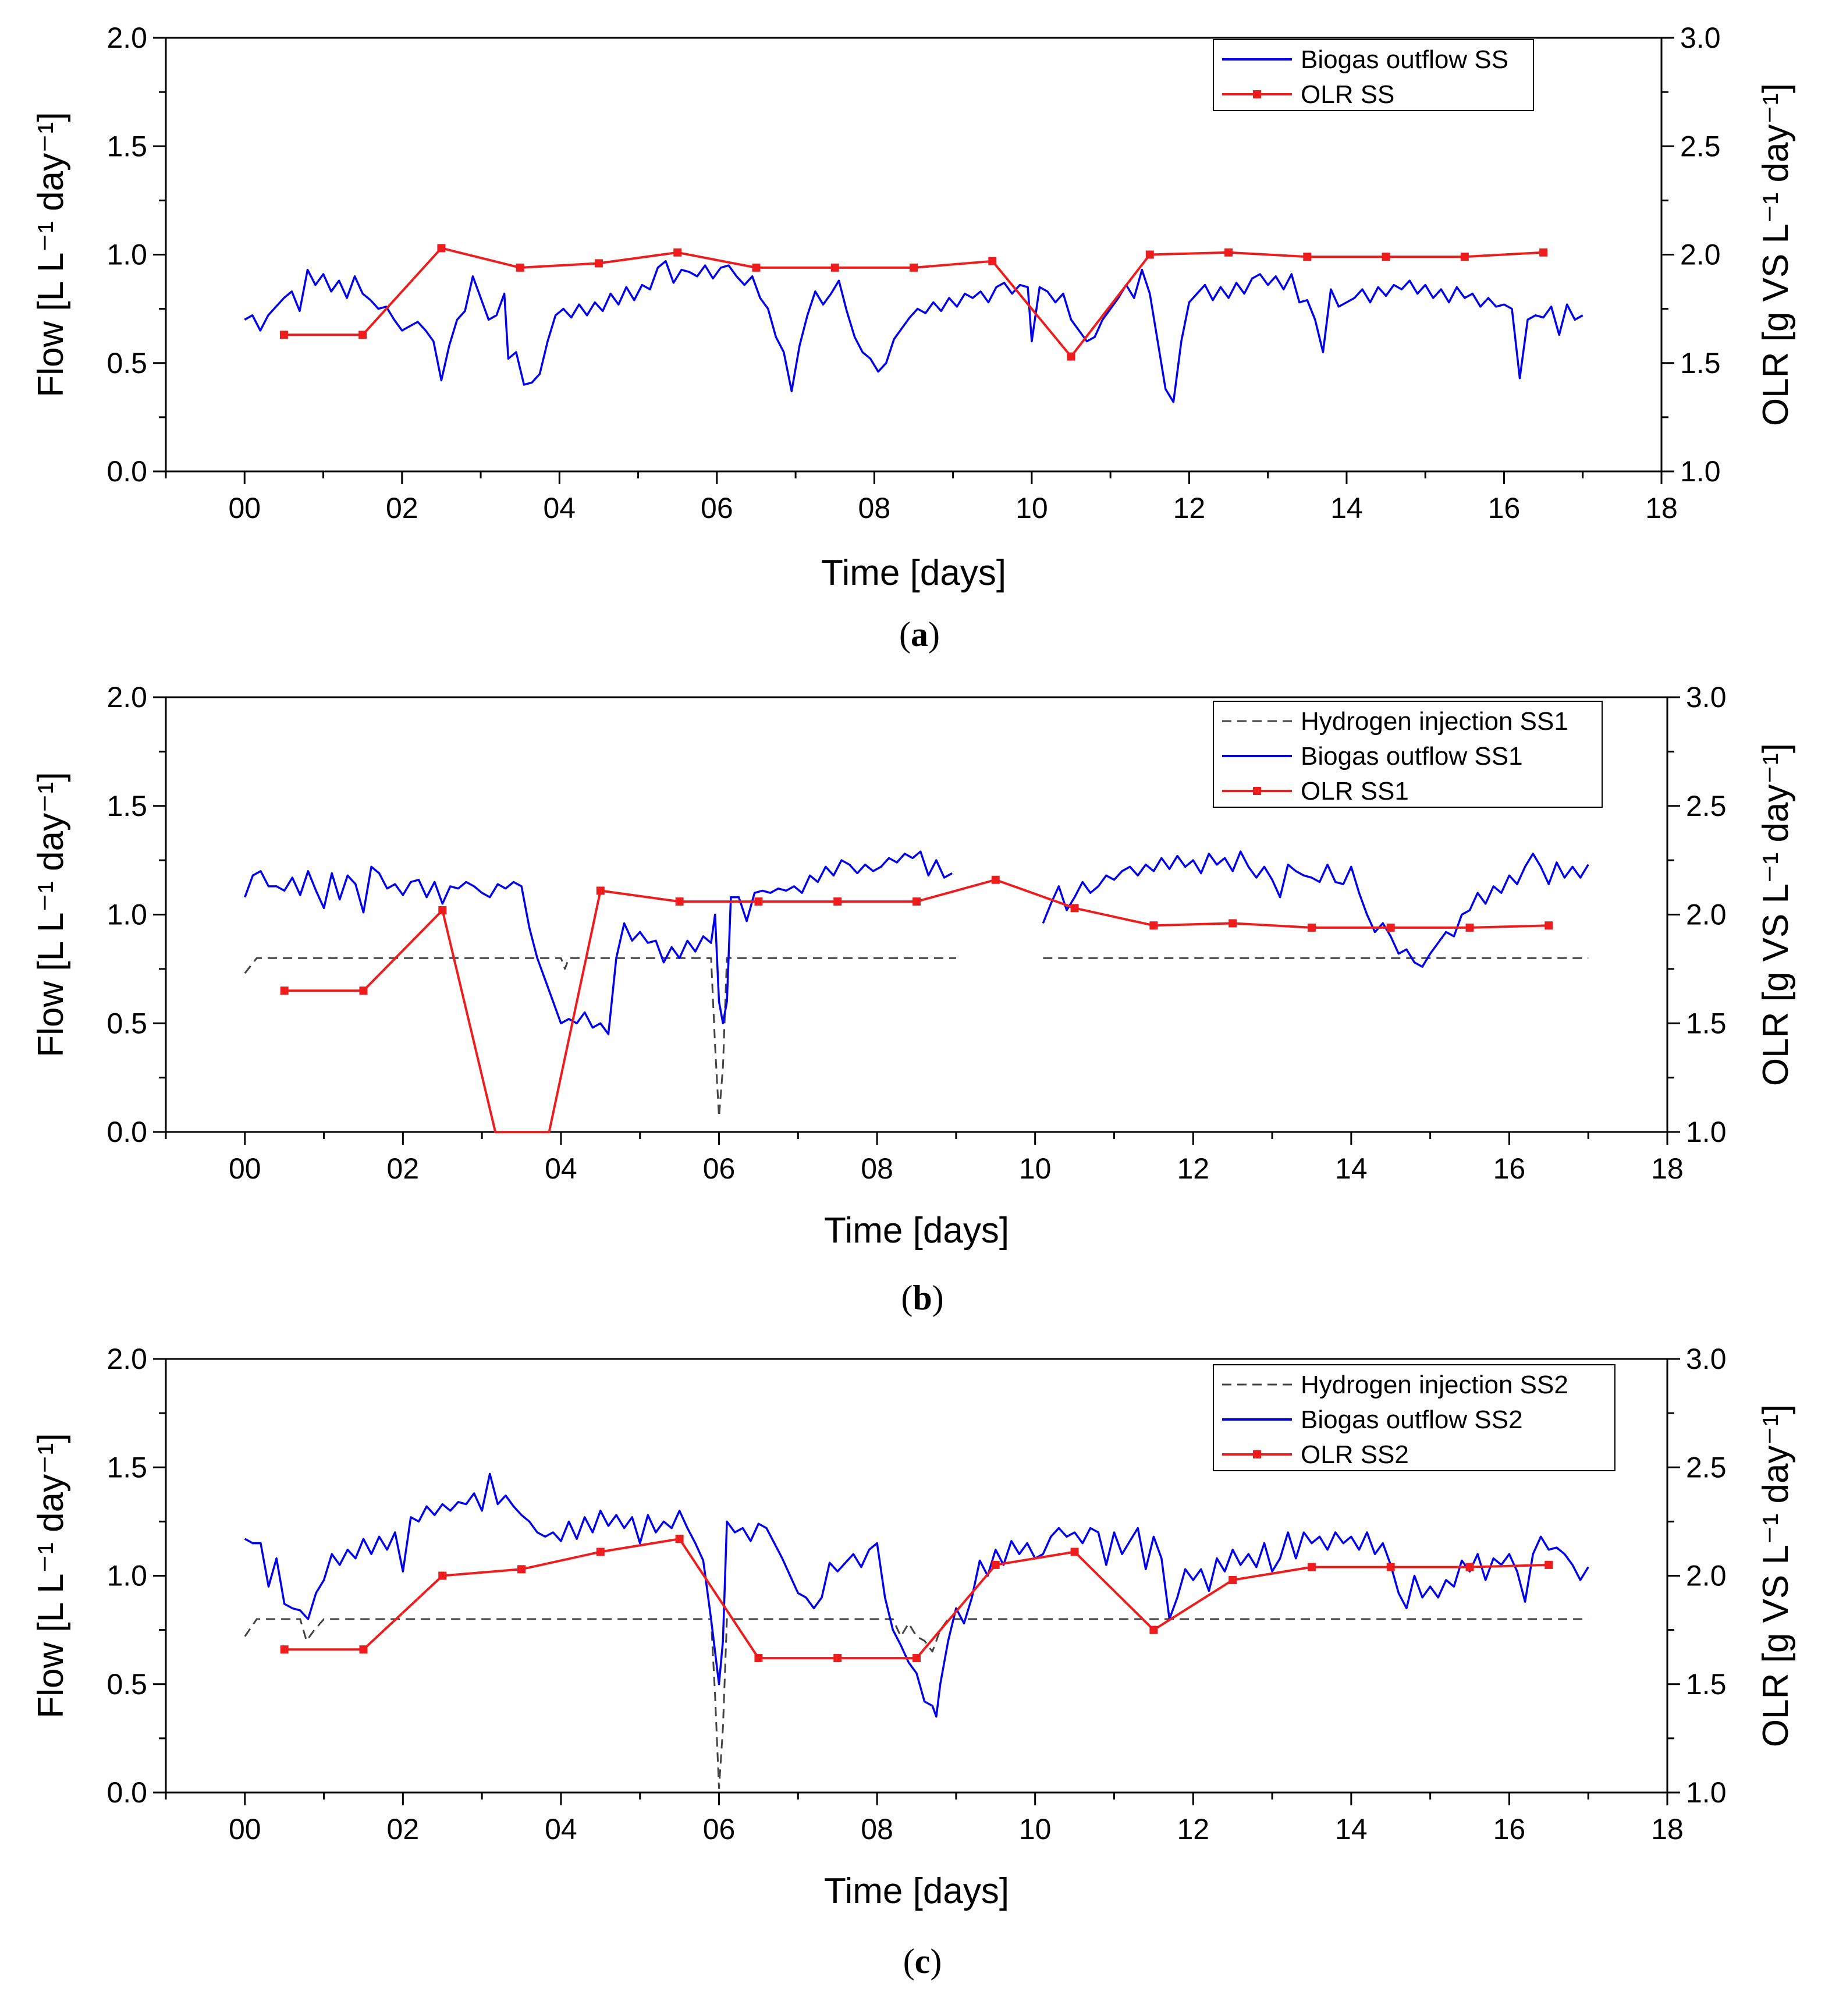 The width and height of the screenshot is (1825, 2016). I want to click on series-biogas-outflow-ss, so click(913, 331).